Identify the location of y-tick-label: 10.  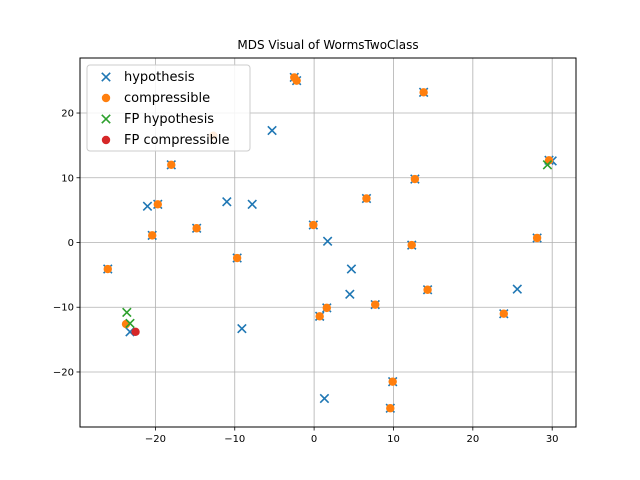
(67, 178).